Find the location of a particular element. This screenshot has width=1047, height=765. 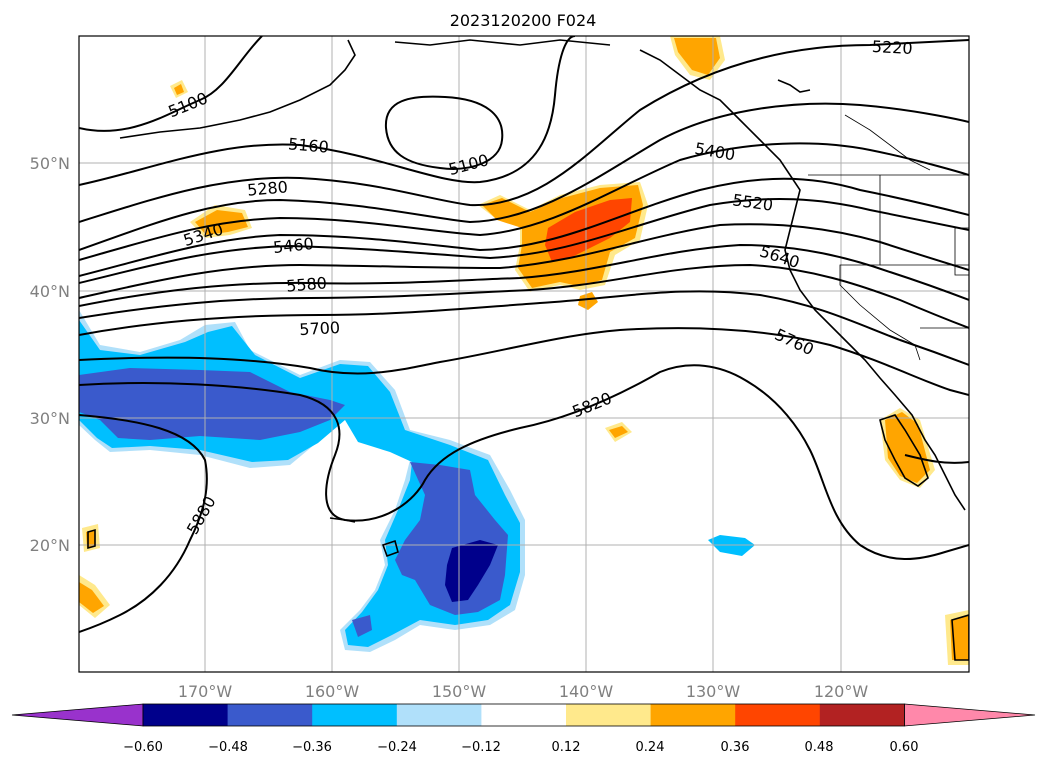

colorbar-tick: 0.24 is located at coordinates (650, 747).